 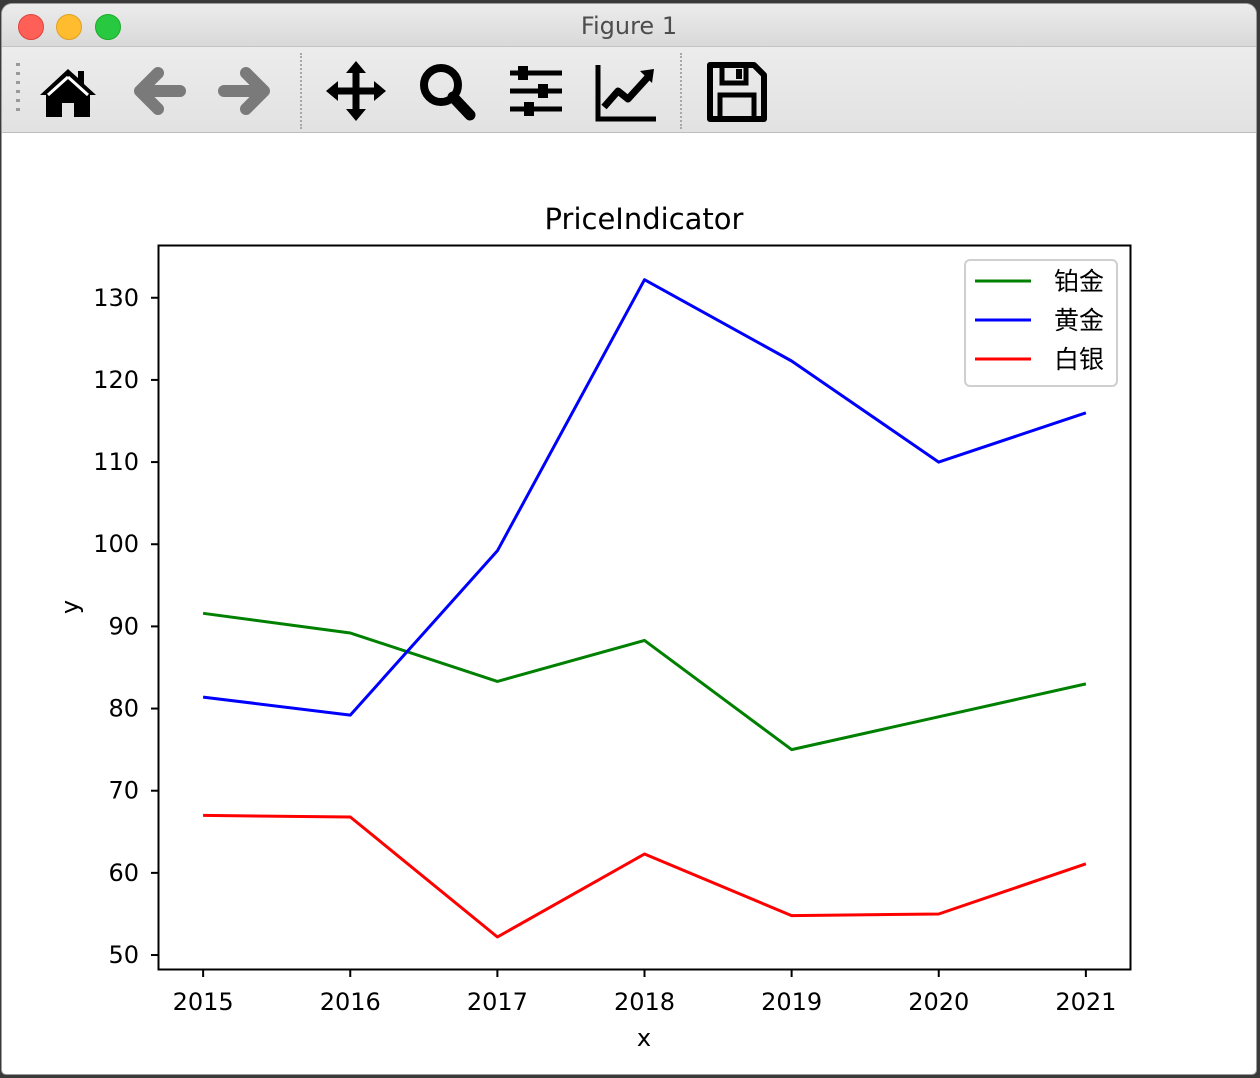 What do you see at coordinates (70, 607) in the screenshot?
I see `y-axis-label: y` at bounding box center [70, 607].